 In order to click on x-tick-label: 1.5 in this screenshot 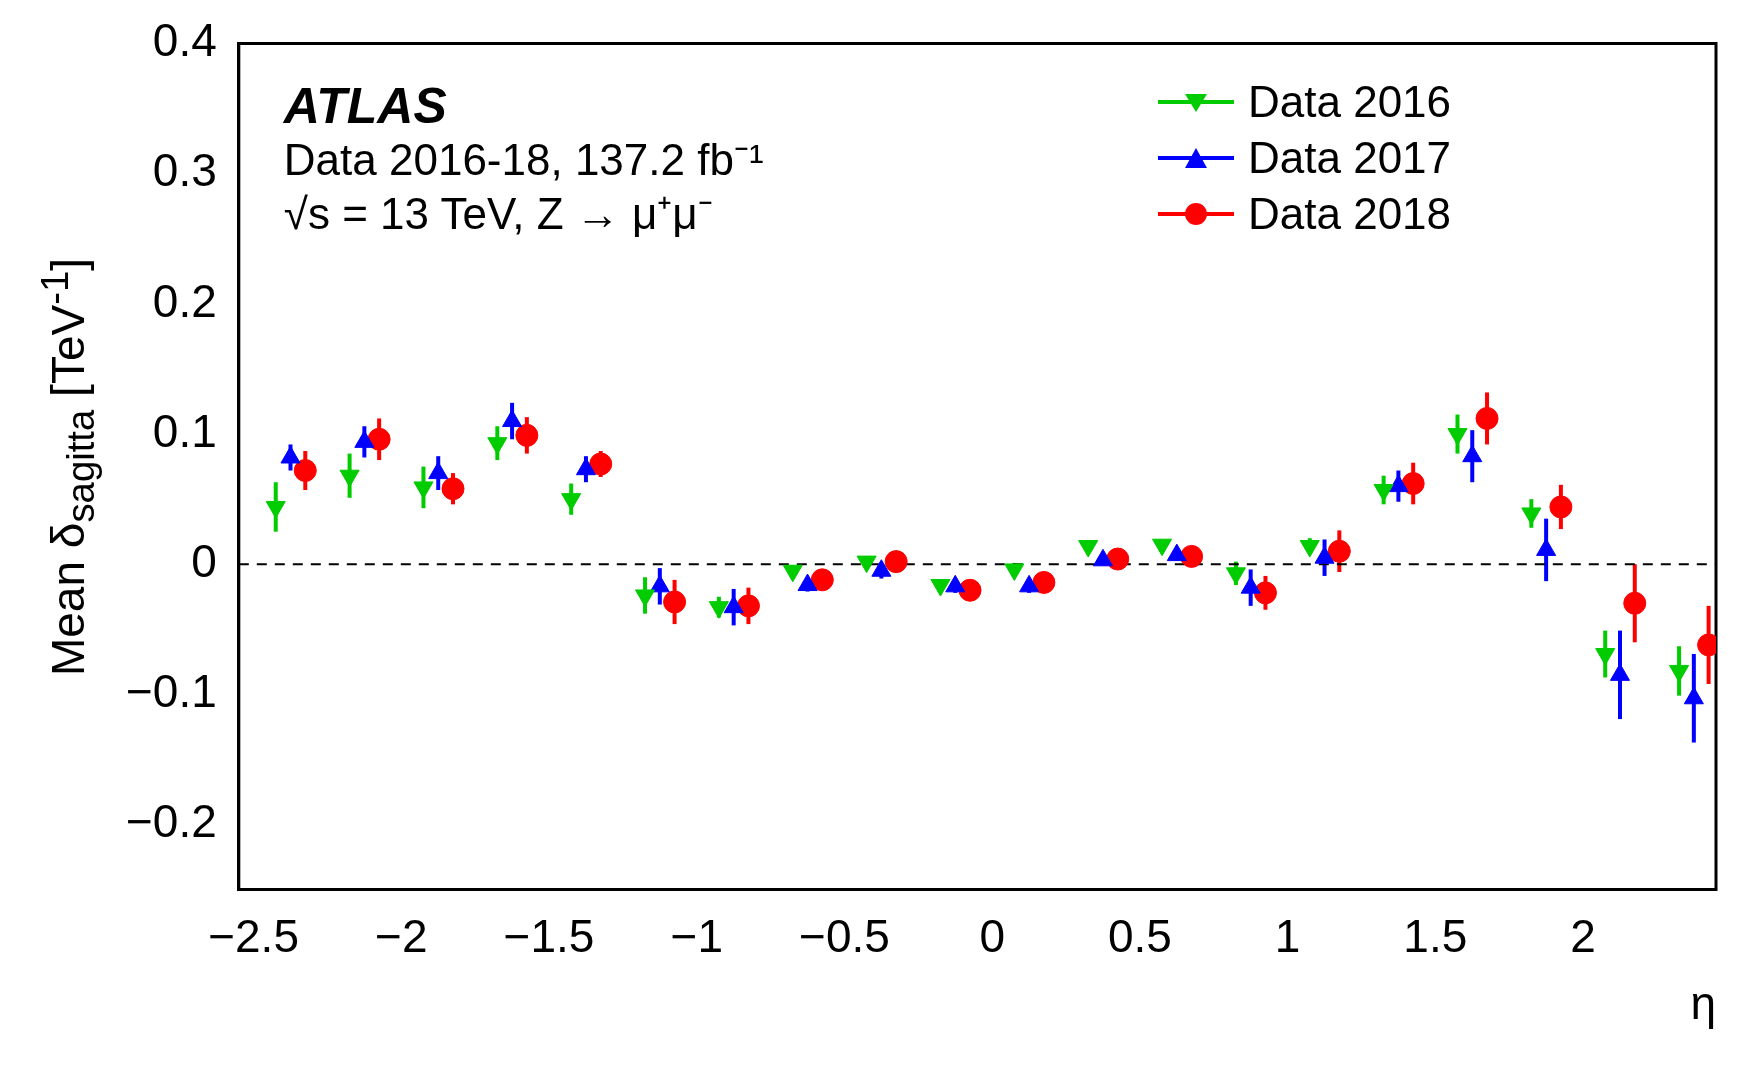, I will do `click(1435, 935)`.